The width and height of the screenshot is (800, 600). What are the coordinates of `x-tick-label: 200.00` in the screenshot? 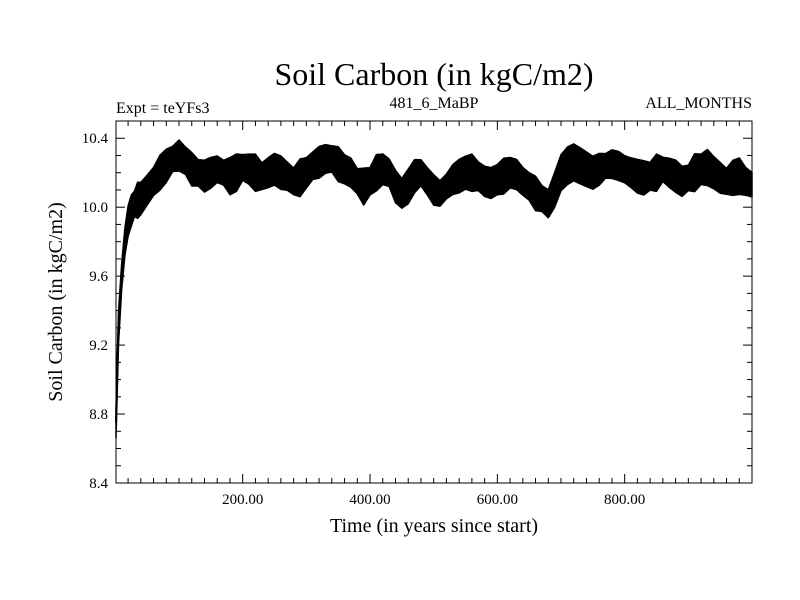 It's located at (242, 500).